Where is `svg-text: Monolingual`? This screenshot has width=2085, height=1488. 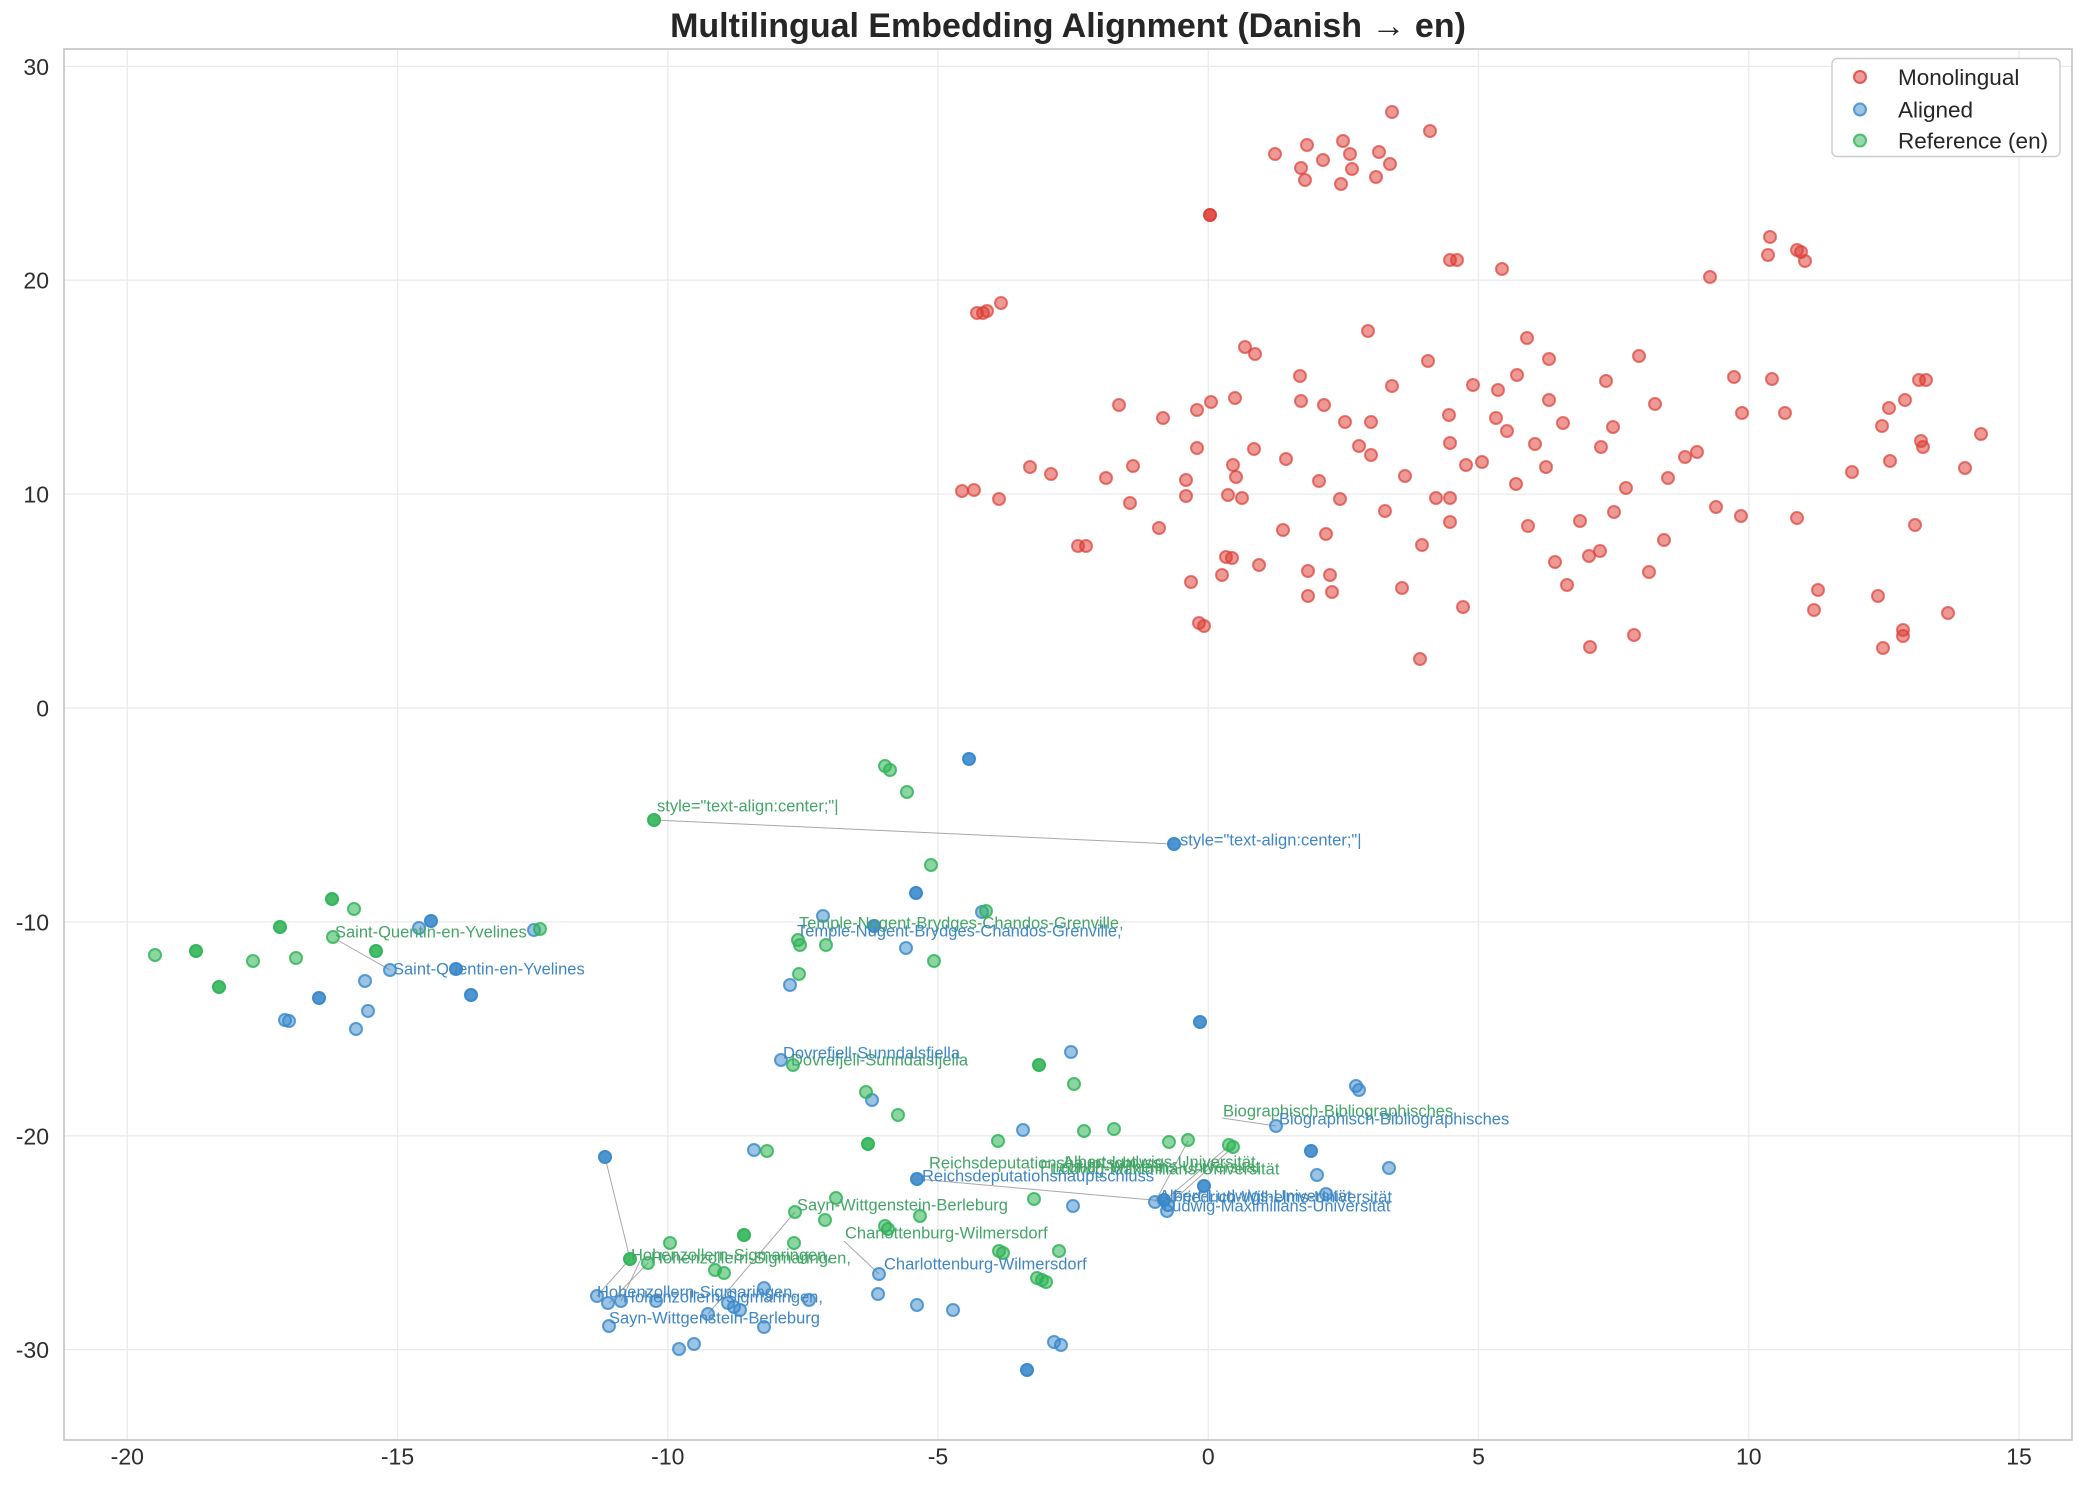 svg-text: Monolingual is located at coordinates (1958, 77).